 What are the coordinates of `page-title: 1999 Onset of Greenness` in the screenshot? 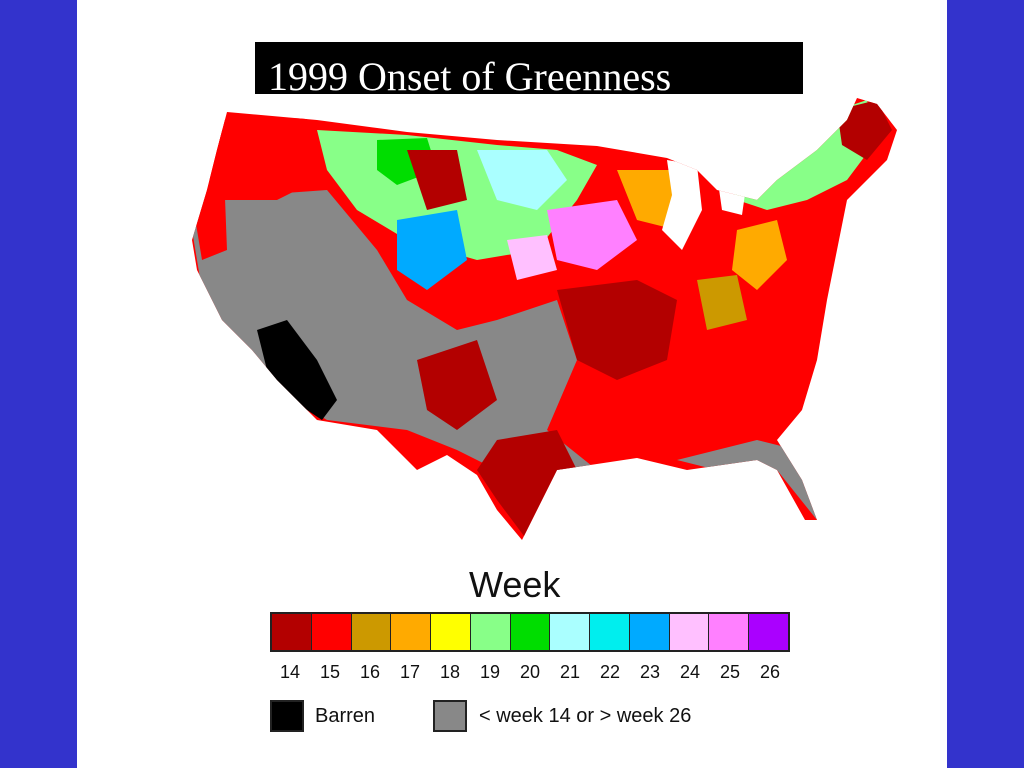 It's located at (470, 74).